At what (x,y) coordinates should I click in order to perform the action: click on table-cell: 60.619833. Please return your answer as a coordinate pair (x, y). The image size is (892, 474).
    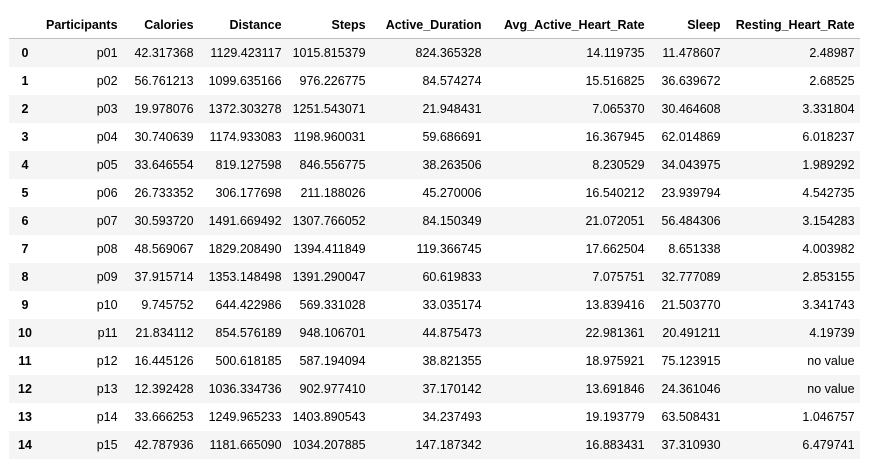
    Looking at the image, I should click on (428, 277).